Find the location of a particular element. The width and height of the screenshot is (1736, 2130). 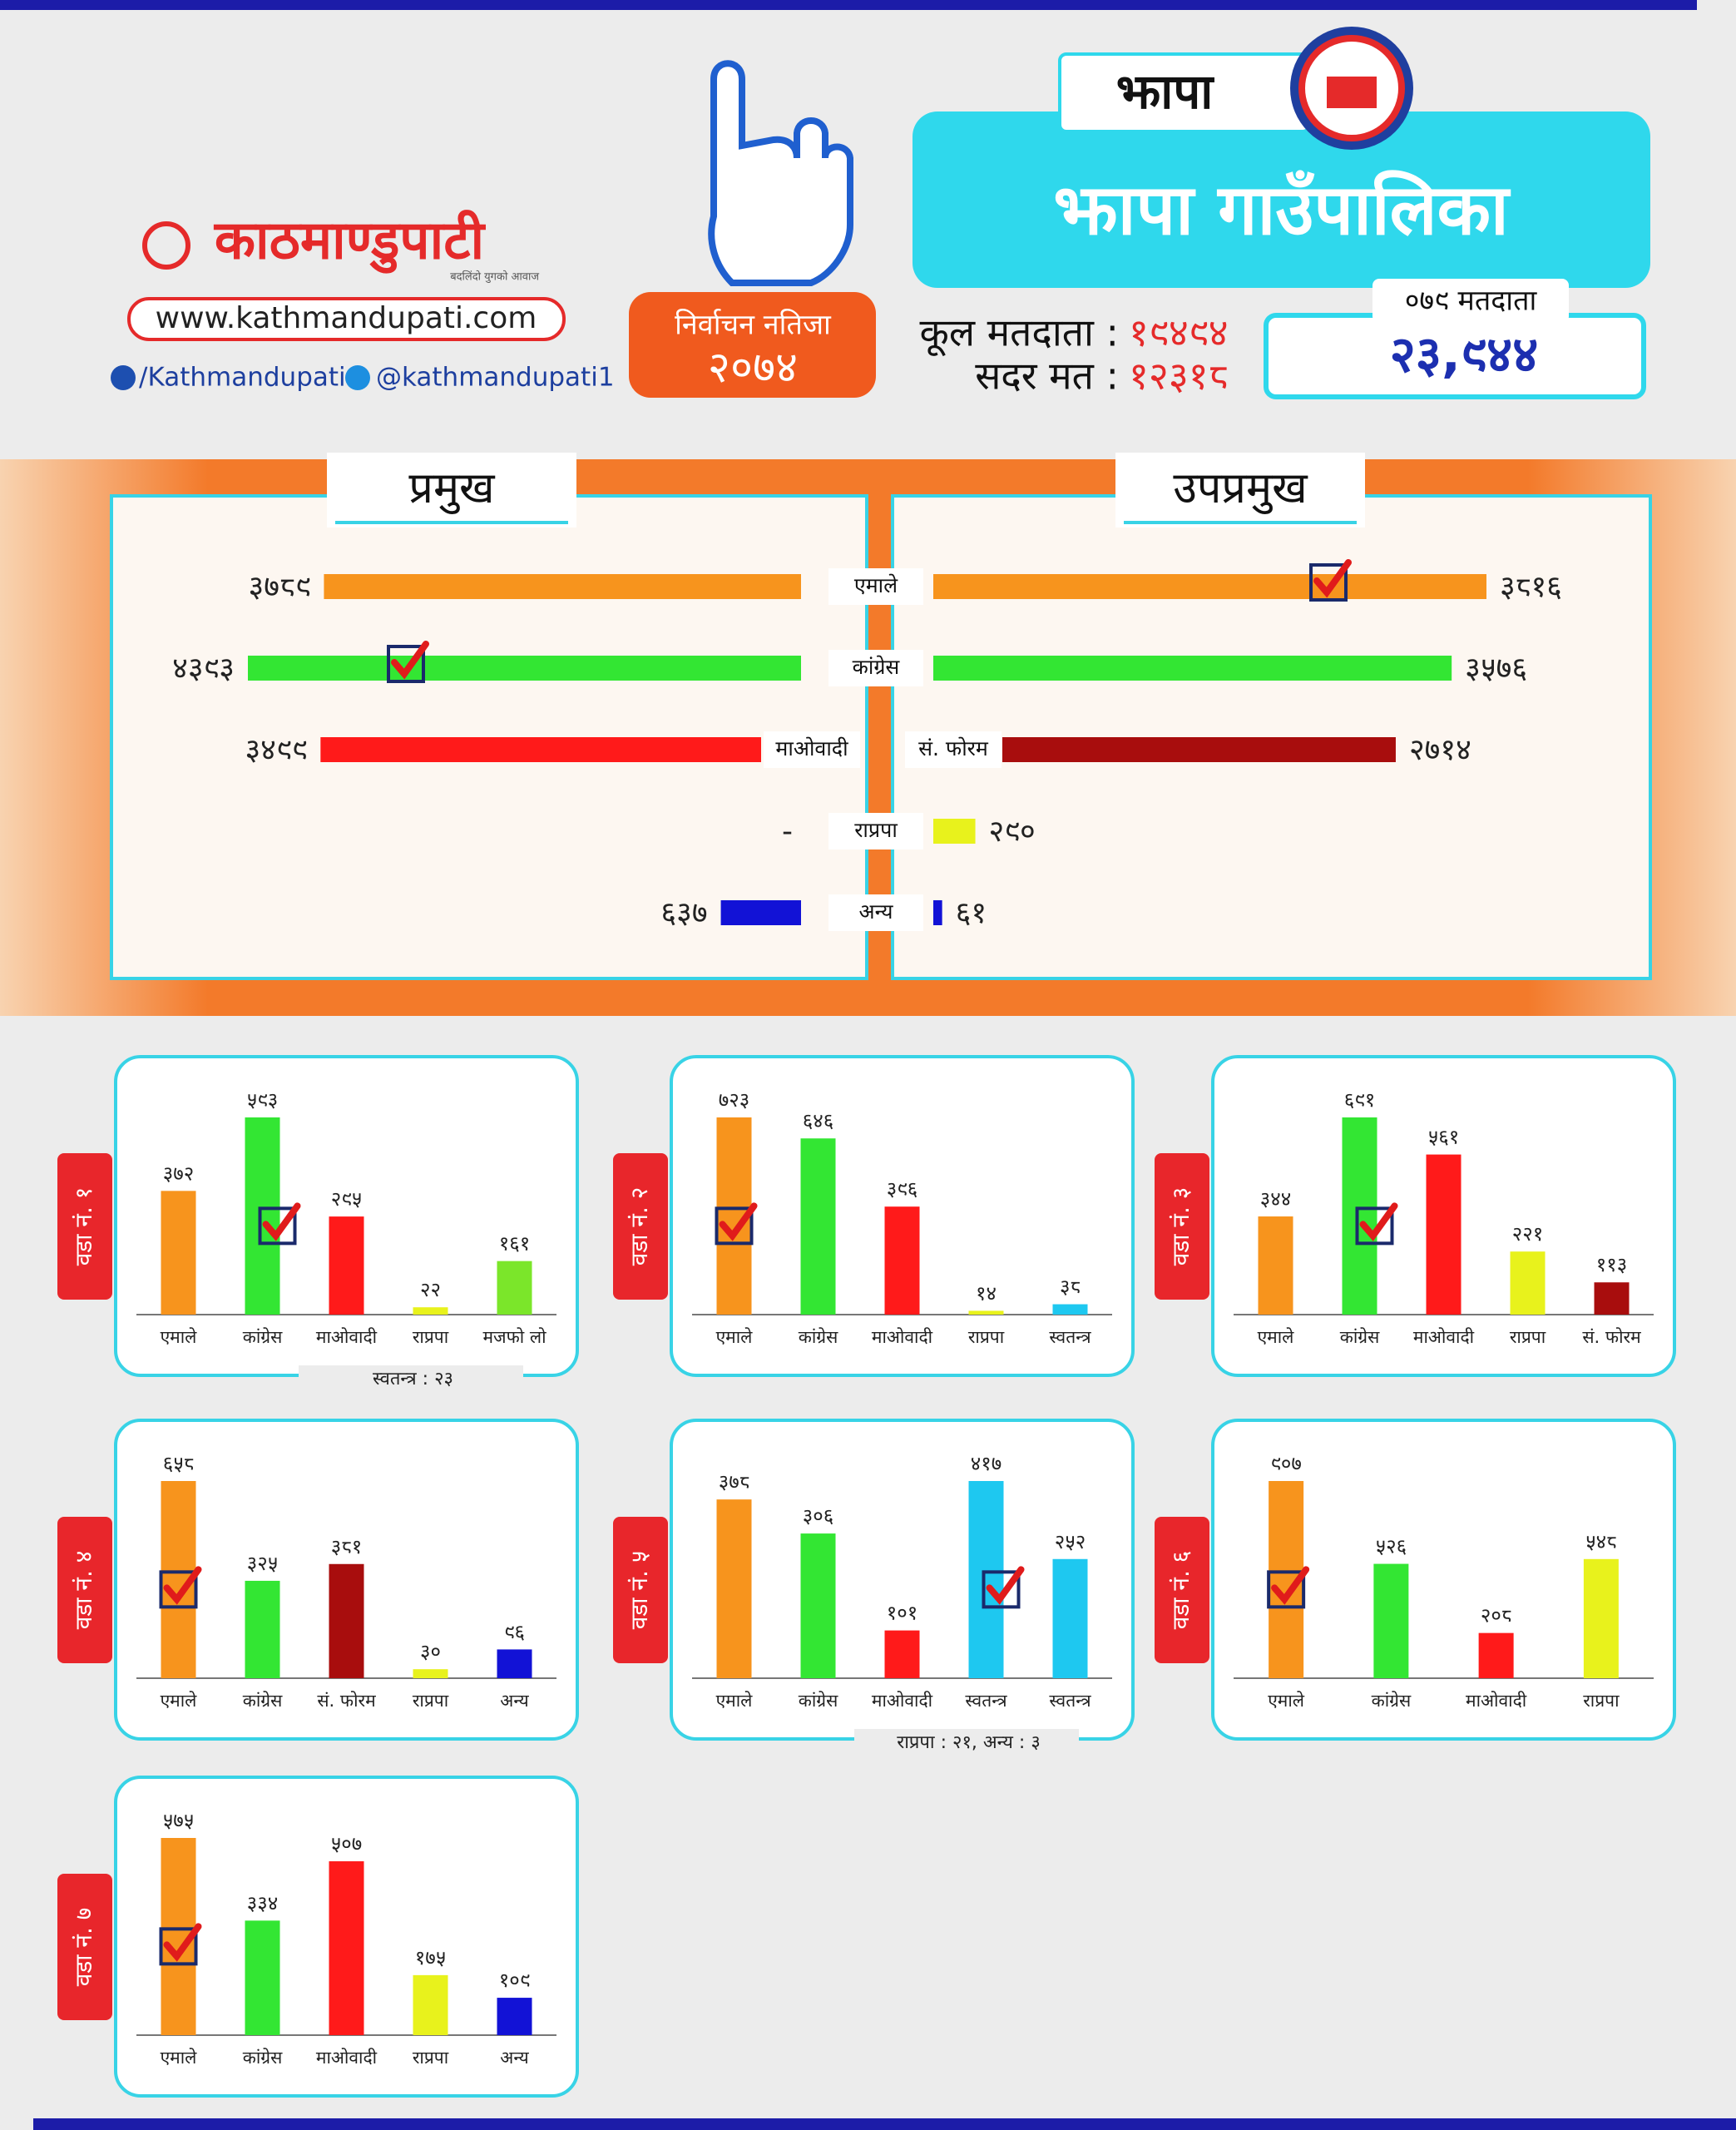

value-label: ५७५ is located at coordinates (178, 1820).